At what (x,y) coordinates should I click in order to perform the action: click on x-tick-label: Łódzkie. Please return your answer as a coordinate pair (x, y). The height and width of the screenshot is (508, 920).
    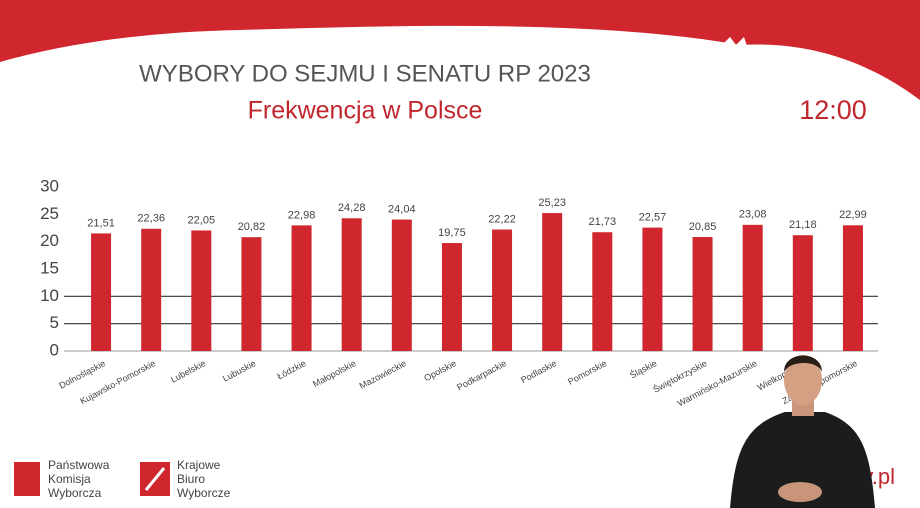
    Looking at the image, I should click on (292, 369).